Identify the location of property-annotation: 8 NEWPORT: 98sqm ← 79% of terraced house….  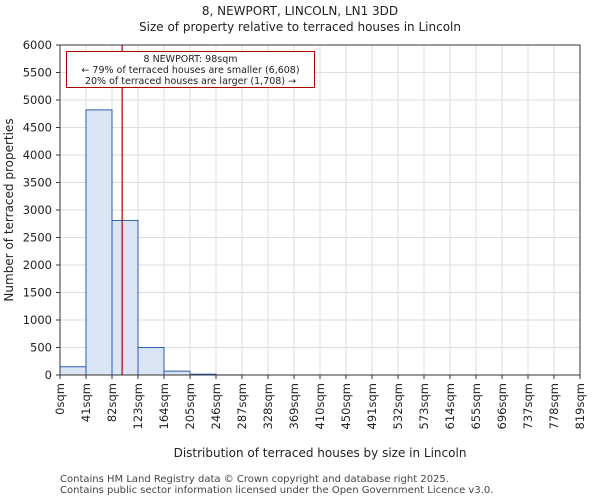
(190, 69).